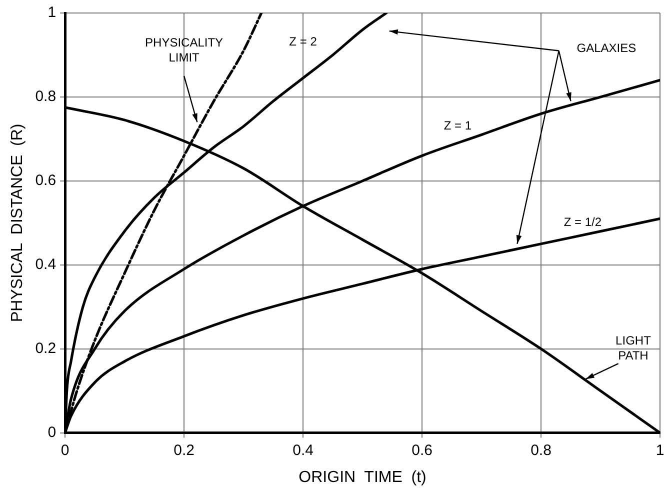 The width and height of the screenshot is (672, 493). What do you see at coordinates (45, 348) in the screenshot?
I see `y-tick-label: 0.2` at bounding box center [45, 348].